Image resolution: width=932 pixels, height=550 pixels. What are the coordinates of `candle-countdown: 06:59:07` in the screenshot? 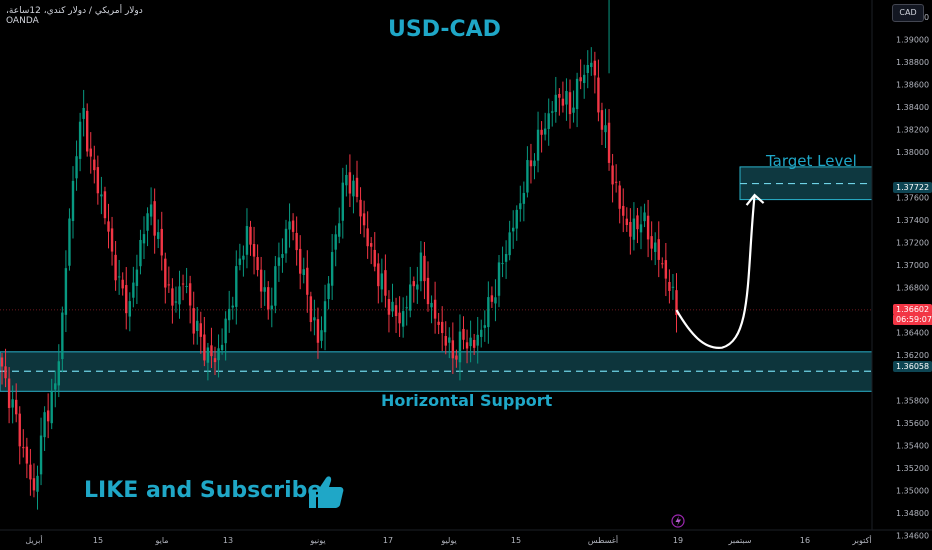 It's located at (912, 319).